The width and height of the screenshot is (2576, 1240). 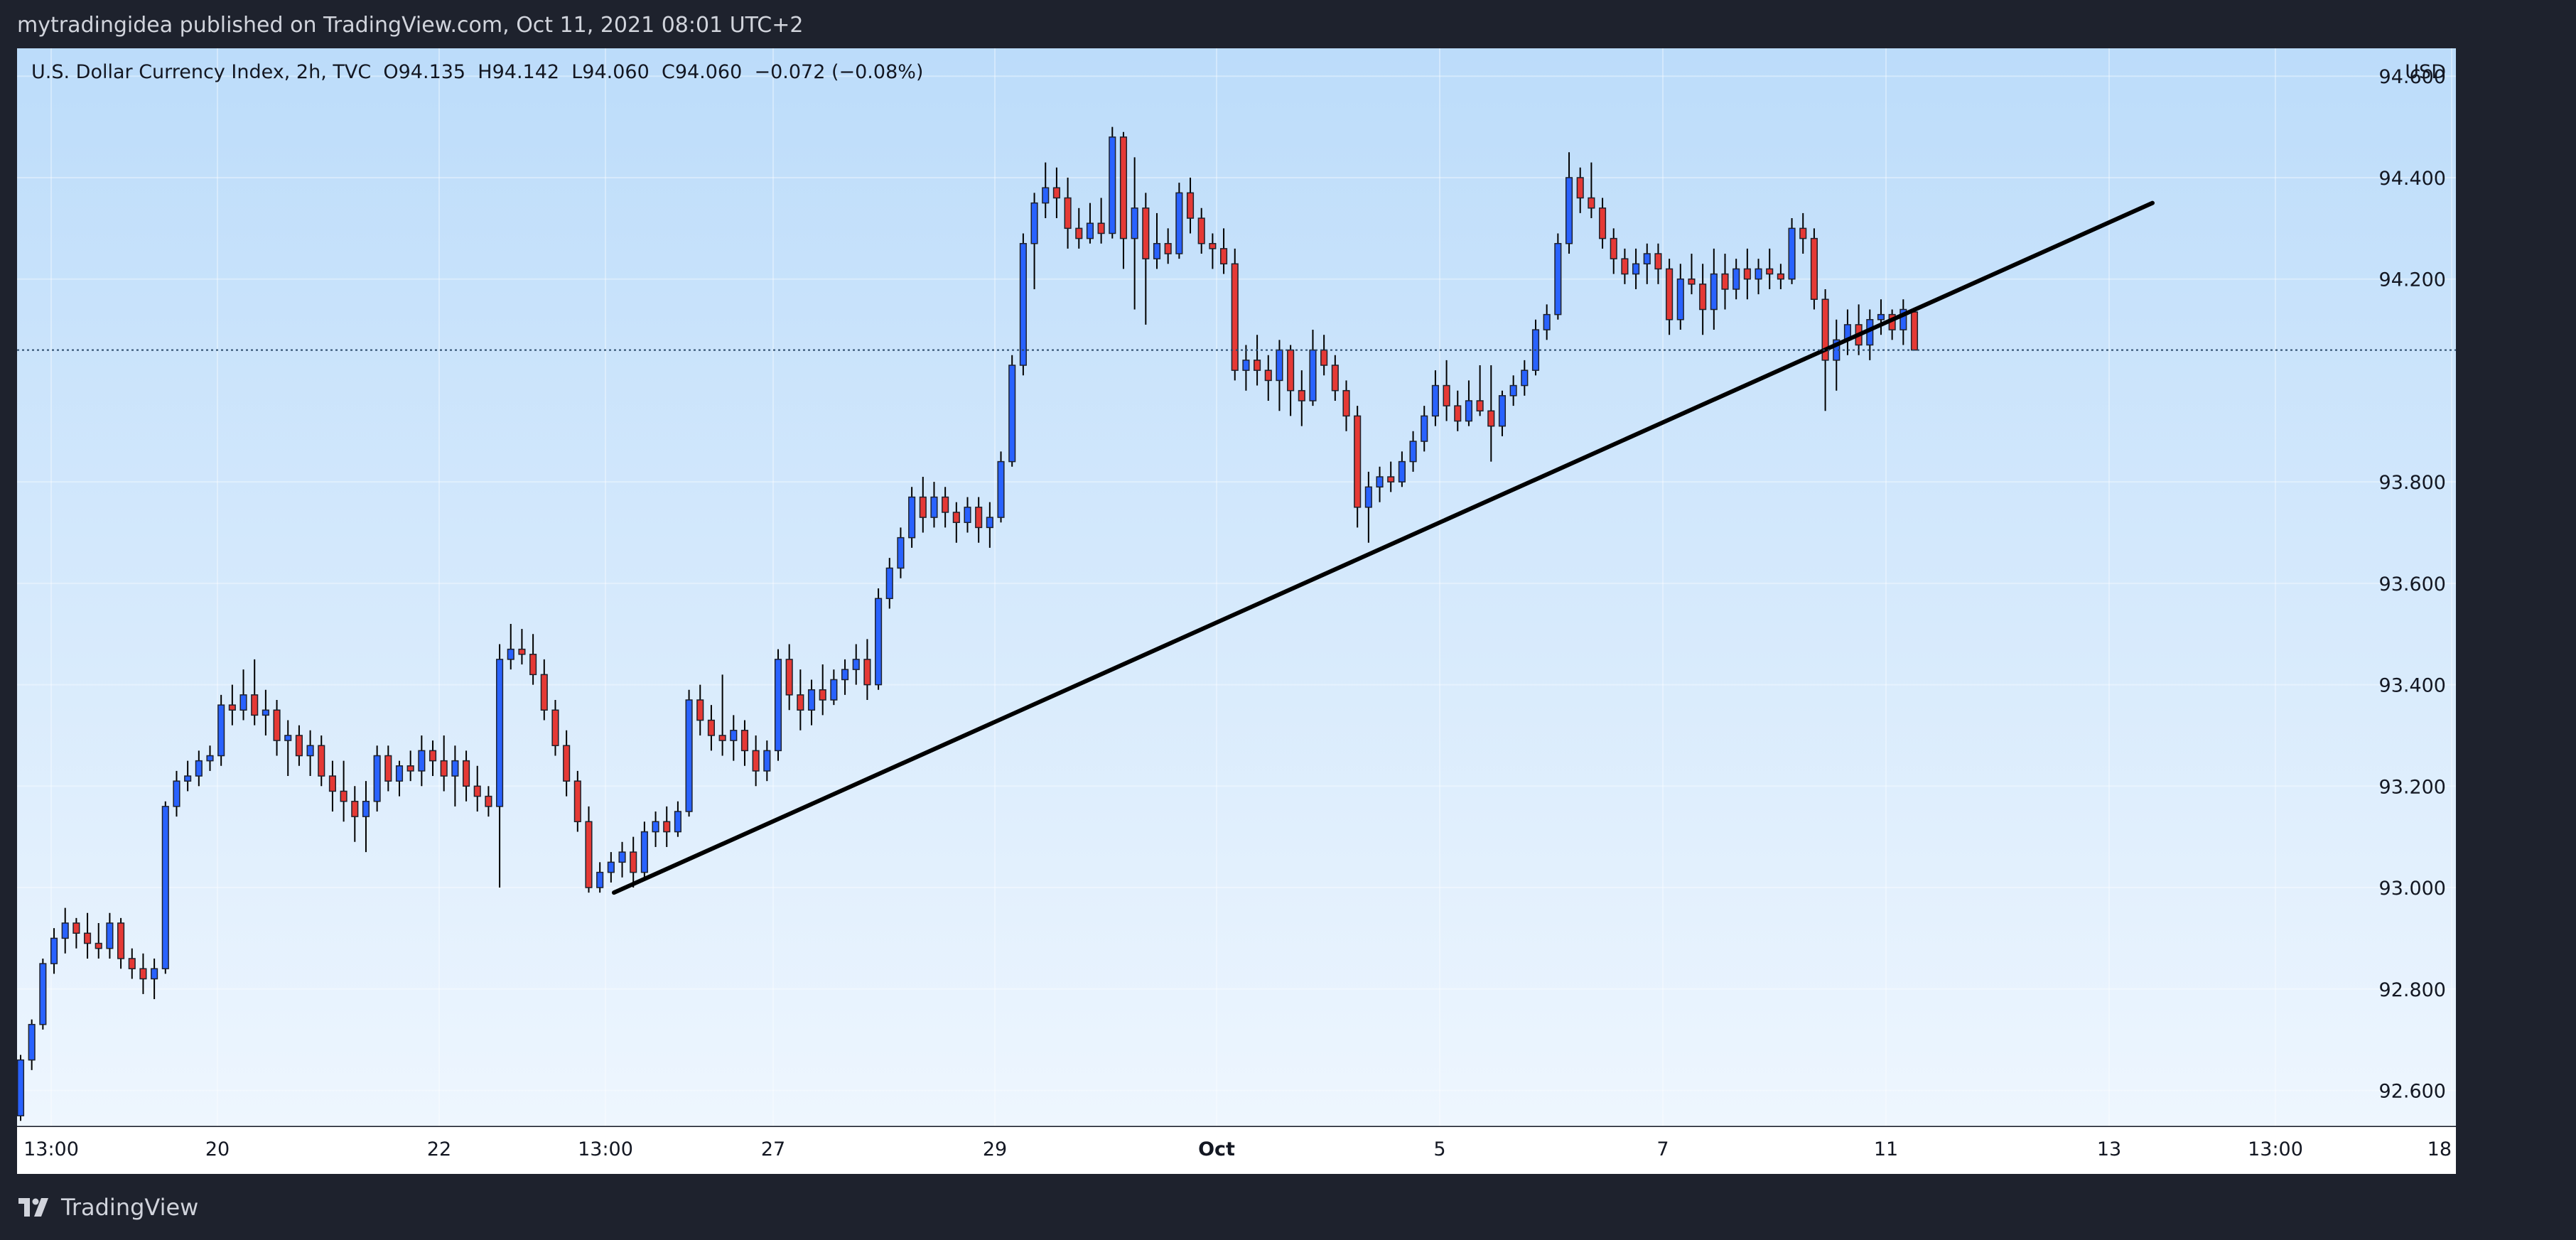 I want to click on legend-high-value: 94.142, so click(x=525, y=72).